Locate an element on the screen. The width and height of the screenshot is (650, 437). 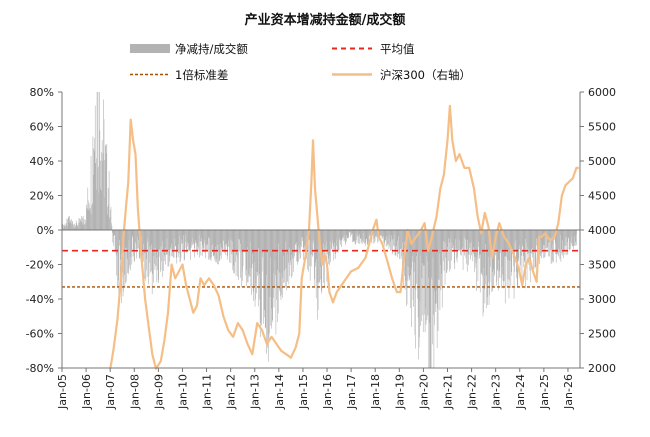
left-tick-label: 80% is located at coordinates (42, 92).